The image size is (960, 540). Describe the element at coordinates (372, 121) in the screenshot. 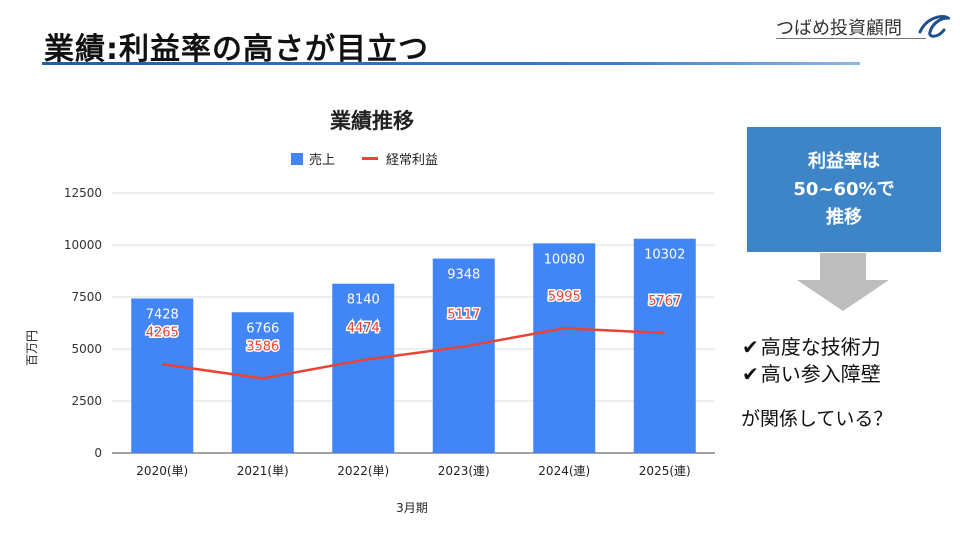

I see `chart-title: 業績推移` at that location.